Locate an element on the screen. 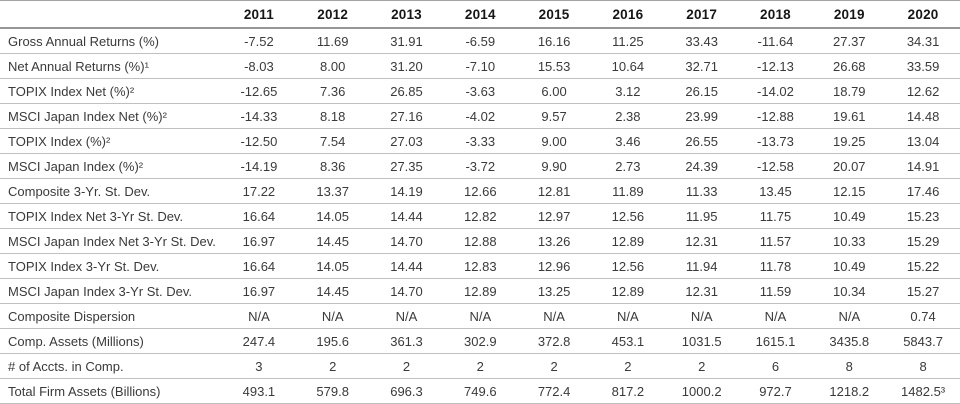 This screenshot has width=960, height=404. value-cell: 749.6 is located at coordinates (480, 391).